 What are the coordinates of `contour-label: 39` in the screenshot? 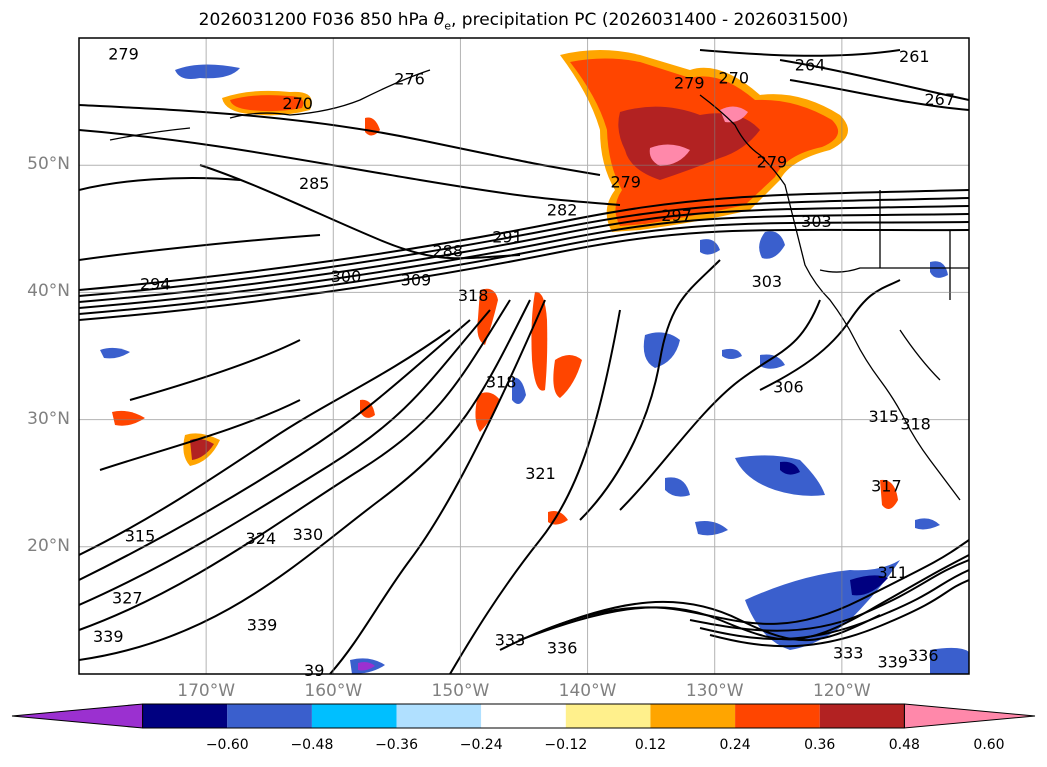 It's located at (314, 670).